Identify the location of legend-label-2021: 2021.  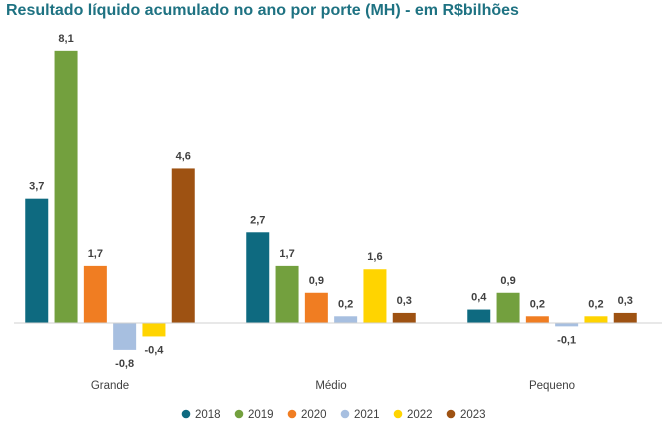
(367, 415).